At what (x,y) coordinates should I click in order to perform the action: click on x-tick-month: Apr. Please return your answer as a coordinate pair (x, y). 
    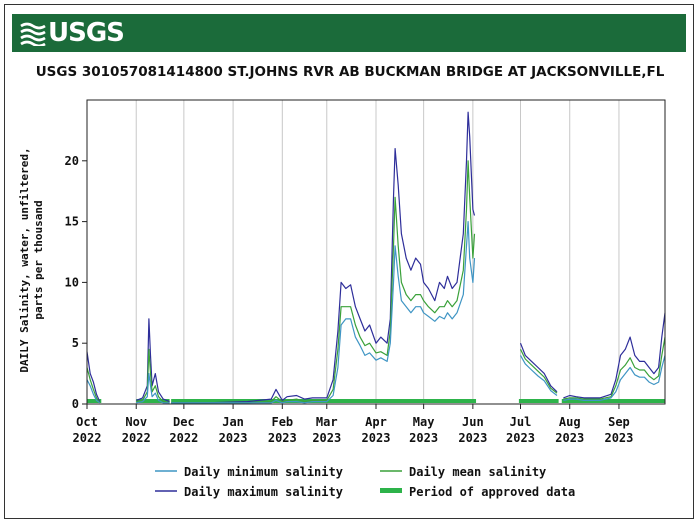
    Looking at the image, I should click on (376, 422).